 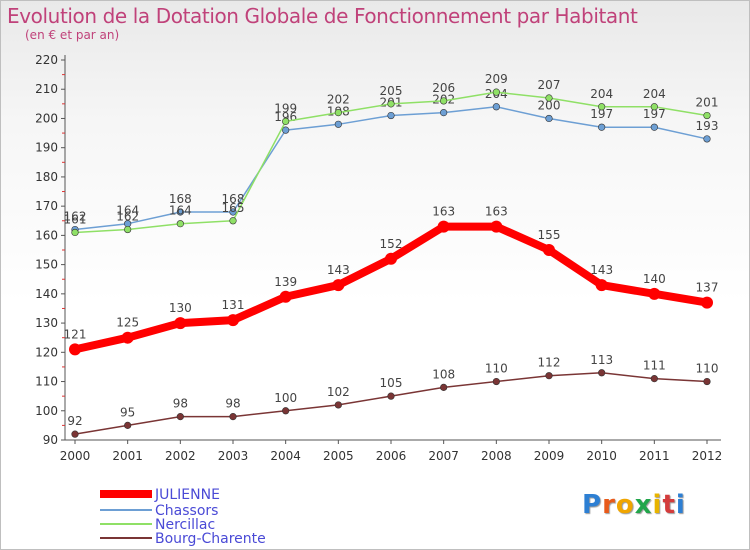 I want to click on data-label: 95, so click(x=127, y=412).